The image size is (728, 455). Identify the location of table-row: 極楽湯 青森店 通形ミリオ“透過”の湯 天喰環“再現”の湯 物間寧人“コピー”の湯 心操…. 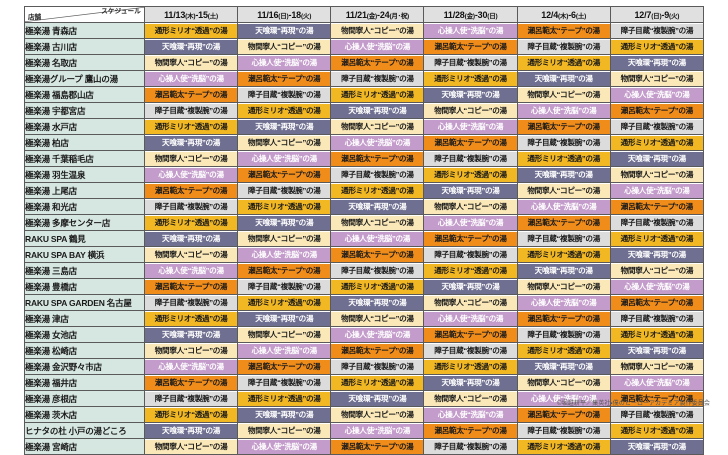
(364, 30).